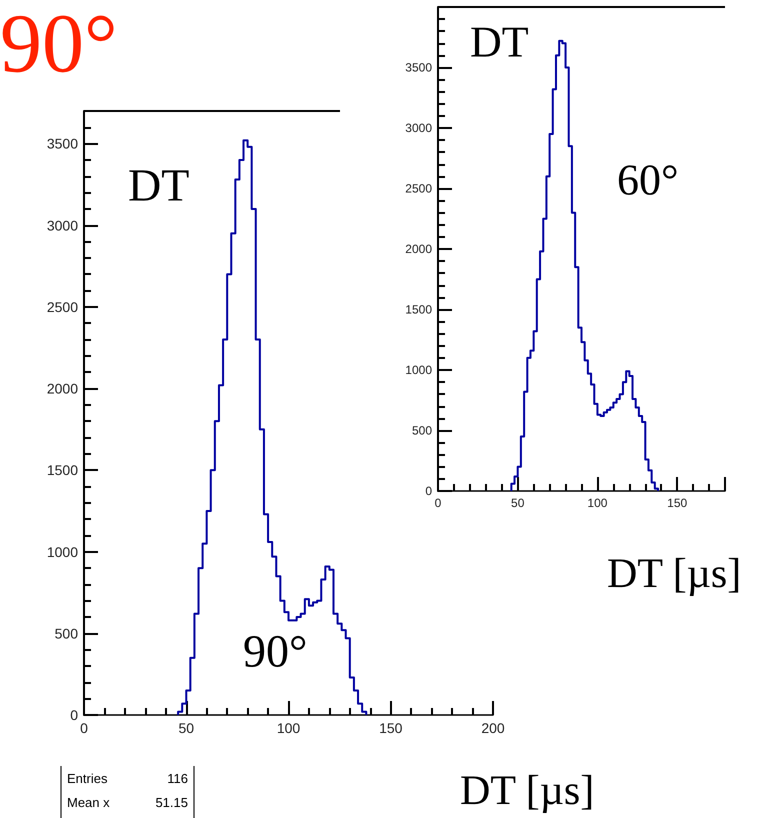 The image size is (765, 818). Describe the element at coordinates (171, 802) in the screenshot. I see `text: 51.15` at that location.